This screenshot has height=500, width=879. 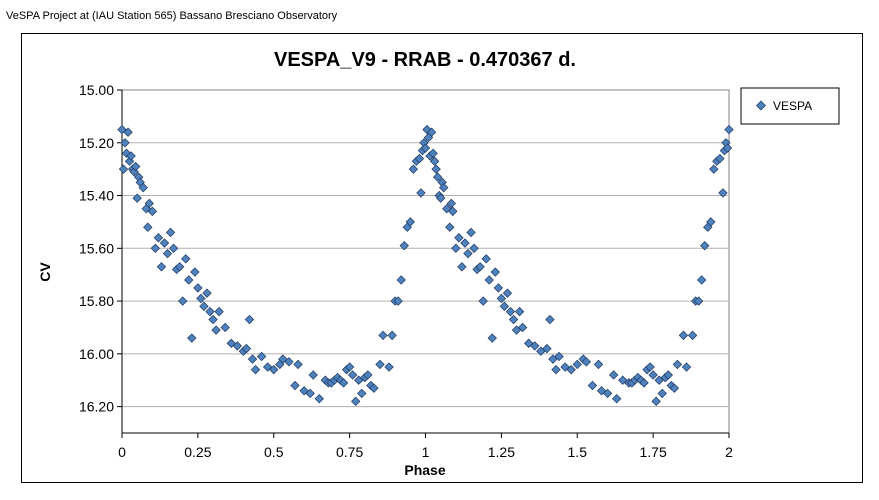 I want to click on y-tick-label: 15.80, so click(x=96, y=301).